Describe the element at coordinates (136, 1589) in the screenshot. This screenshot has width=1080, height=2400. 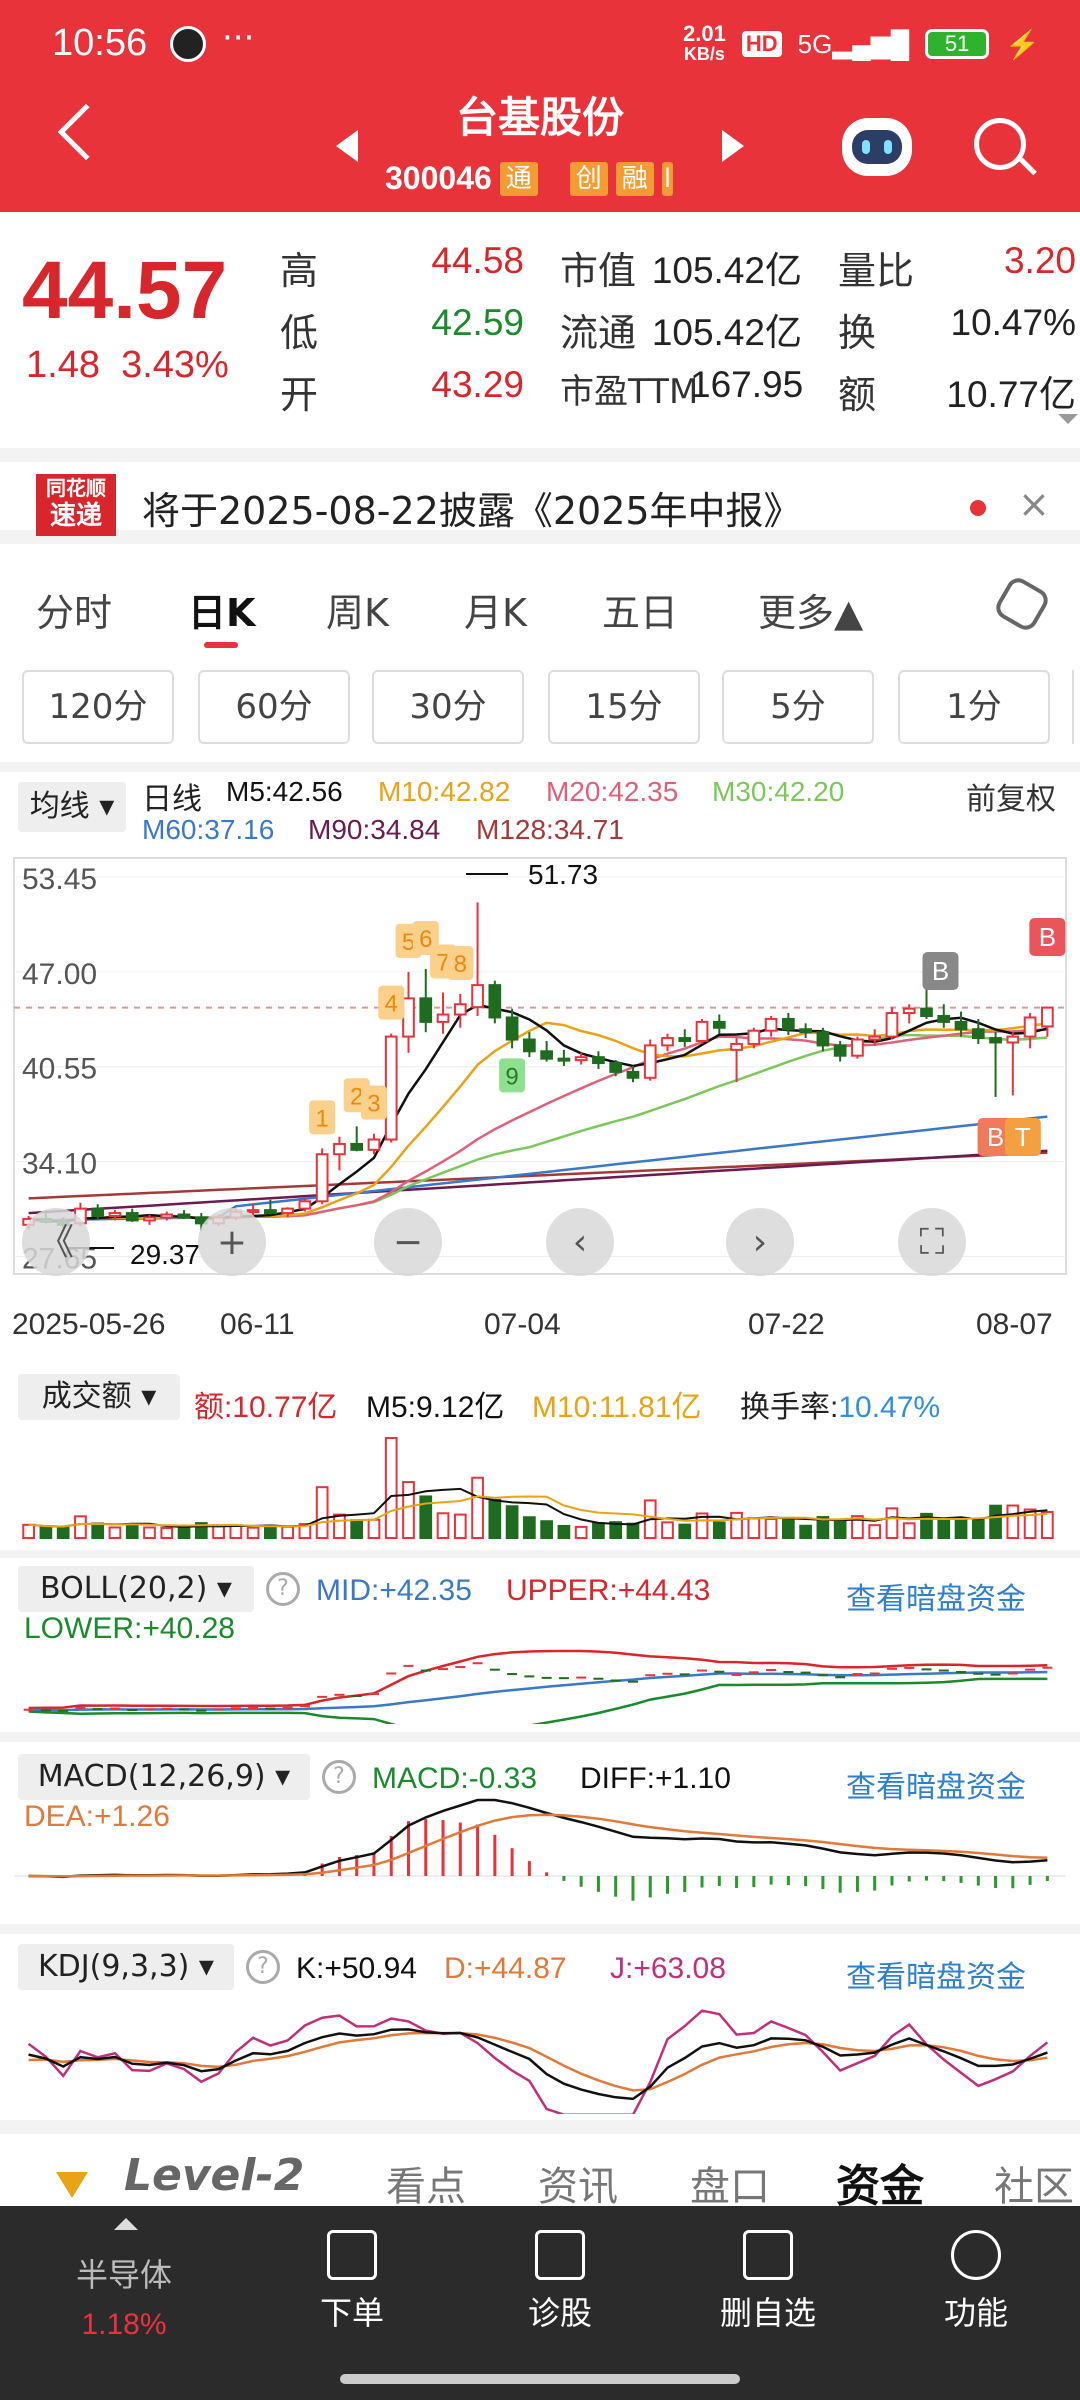
I see `boll-selector: BOLL(20,2) ▾` at that location.